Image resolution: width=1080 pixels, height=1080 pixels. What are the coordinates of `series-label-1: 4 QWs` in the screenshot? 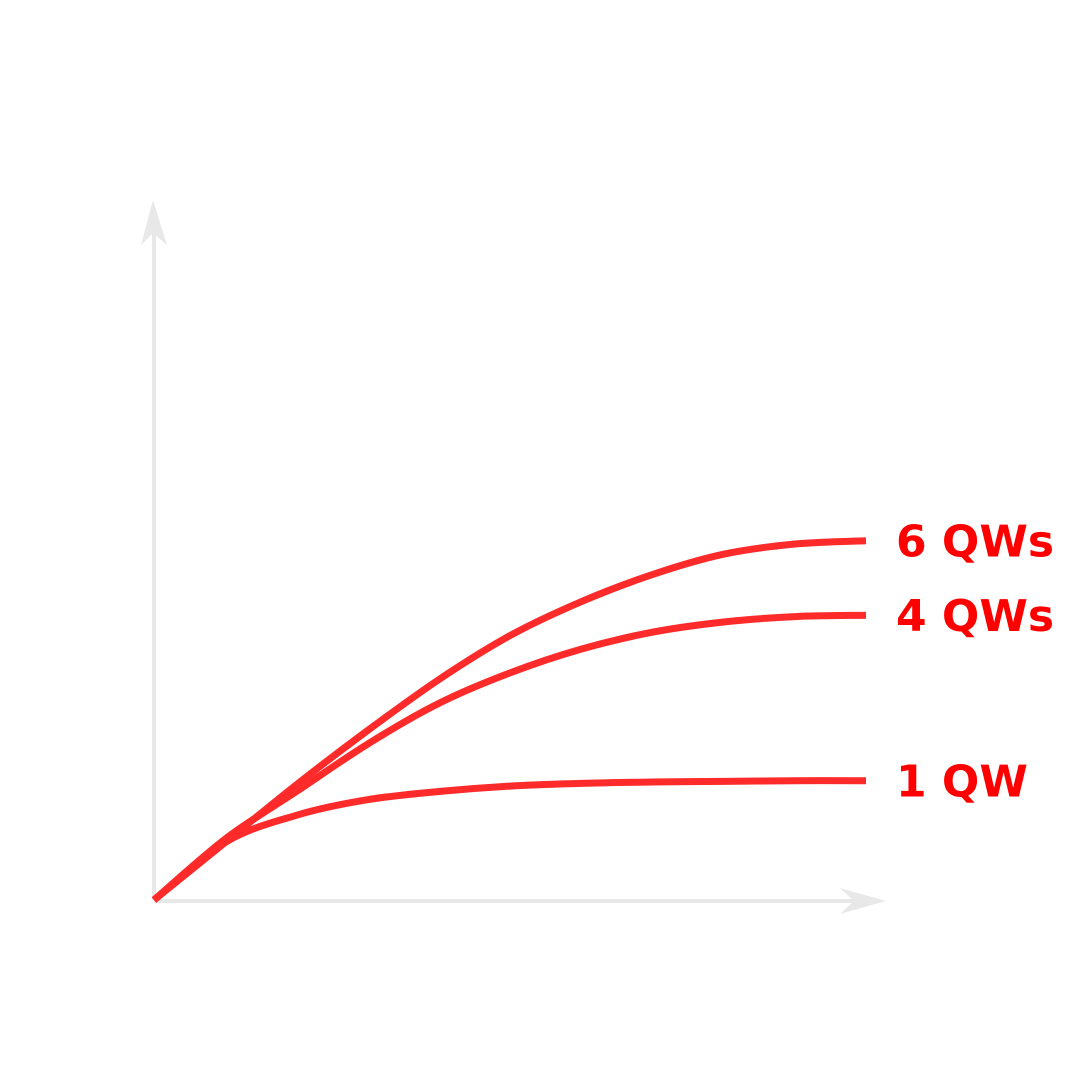 It's located at (975, 616).